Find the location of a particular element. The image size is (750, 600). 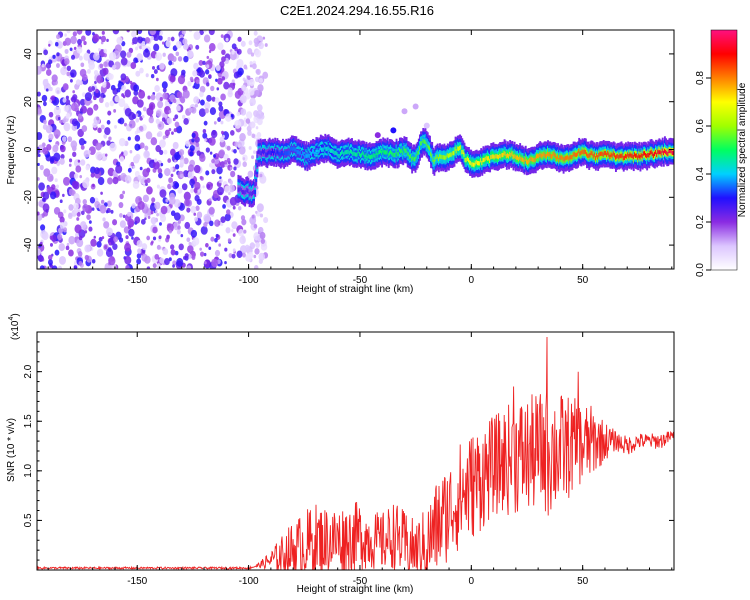

colorbar-tick-label: 0.0 is located at coordinates (700, 270).